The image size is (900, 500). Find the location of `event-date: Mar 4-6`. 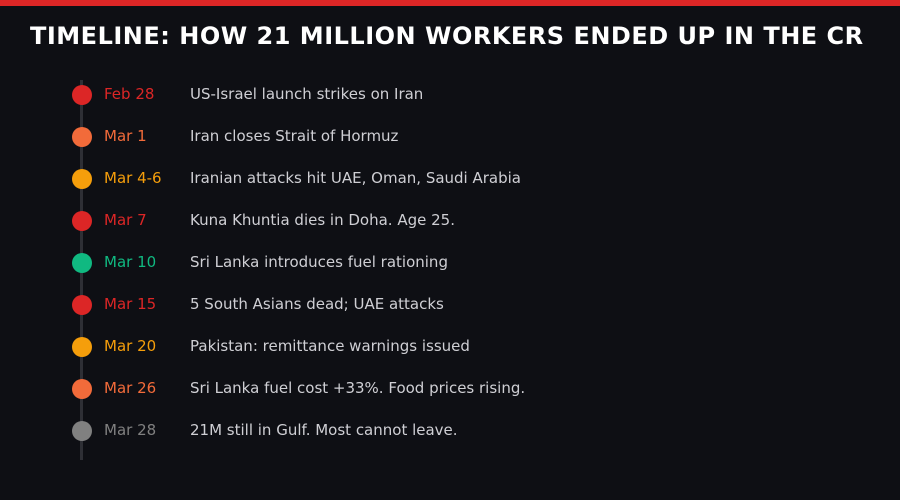

event-date: Mar 4-6 is located at coordinates (133, 178).